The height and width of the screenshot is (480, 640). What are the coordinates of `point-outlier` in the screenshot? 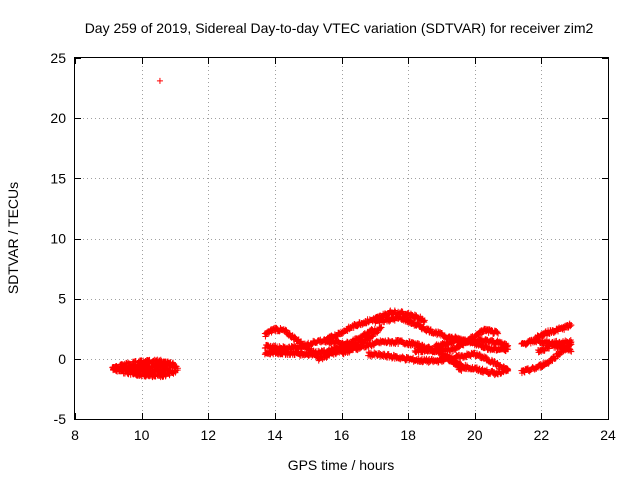 It's located at (159, 80).